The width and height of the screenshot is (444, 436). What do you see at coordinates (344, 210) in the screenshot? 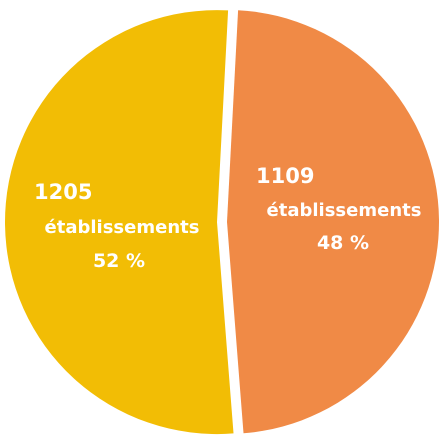
I see `slice-1109-unit-label: établissements` at bounding box center [344, 210].